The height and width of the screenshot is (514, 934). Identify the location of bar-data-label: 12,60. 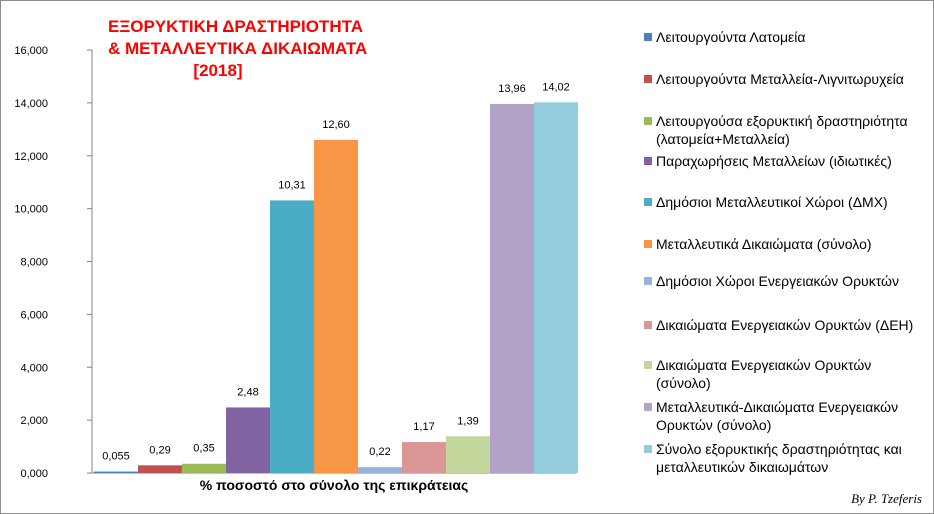
(336, 125).